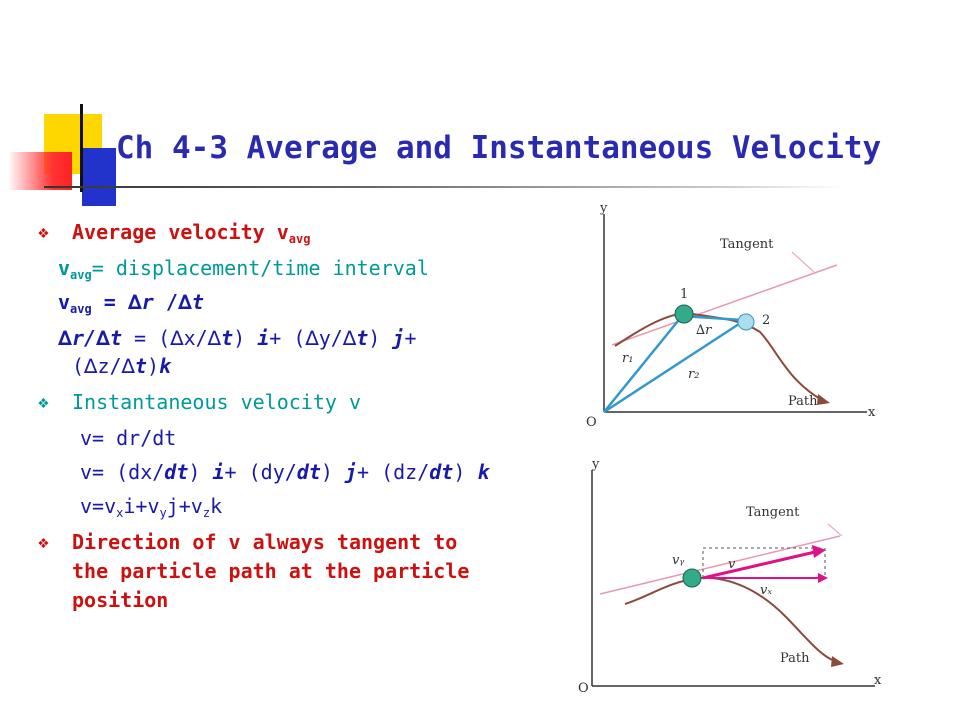 The width and height of the screenshot is (960, 720). Describe the element at coordinates (766, 320) in the screenshot. I see `point-2-label: 2` at that location.